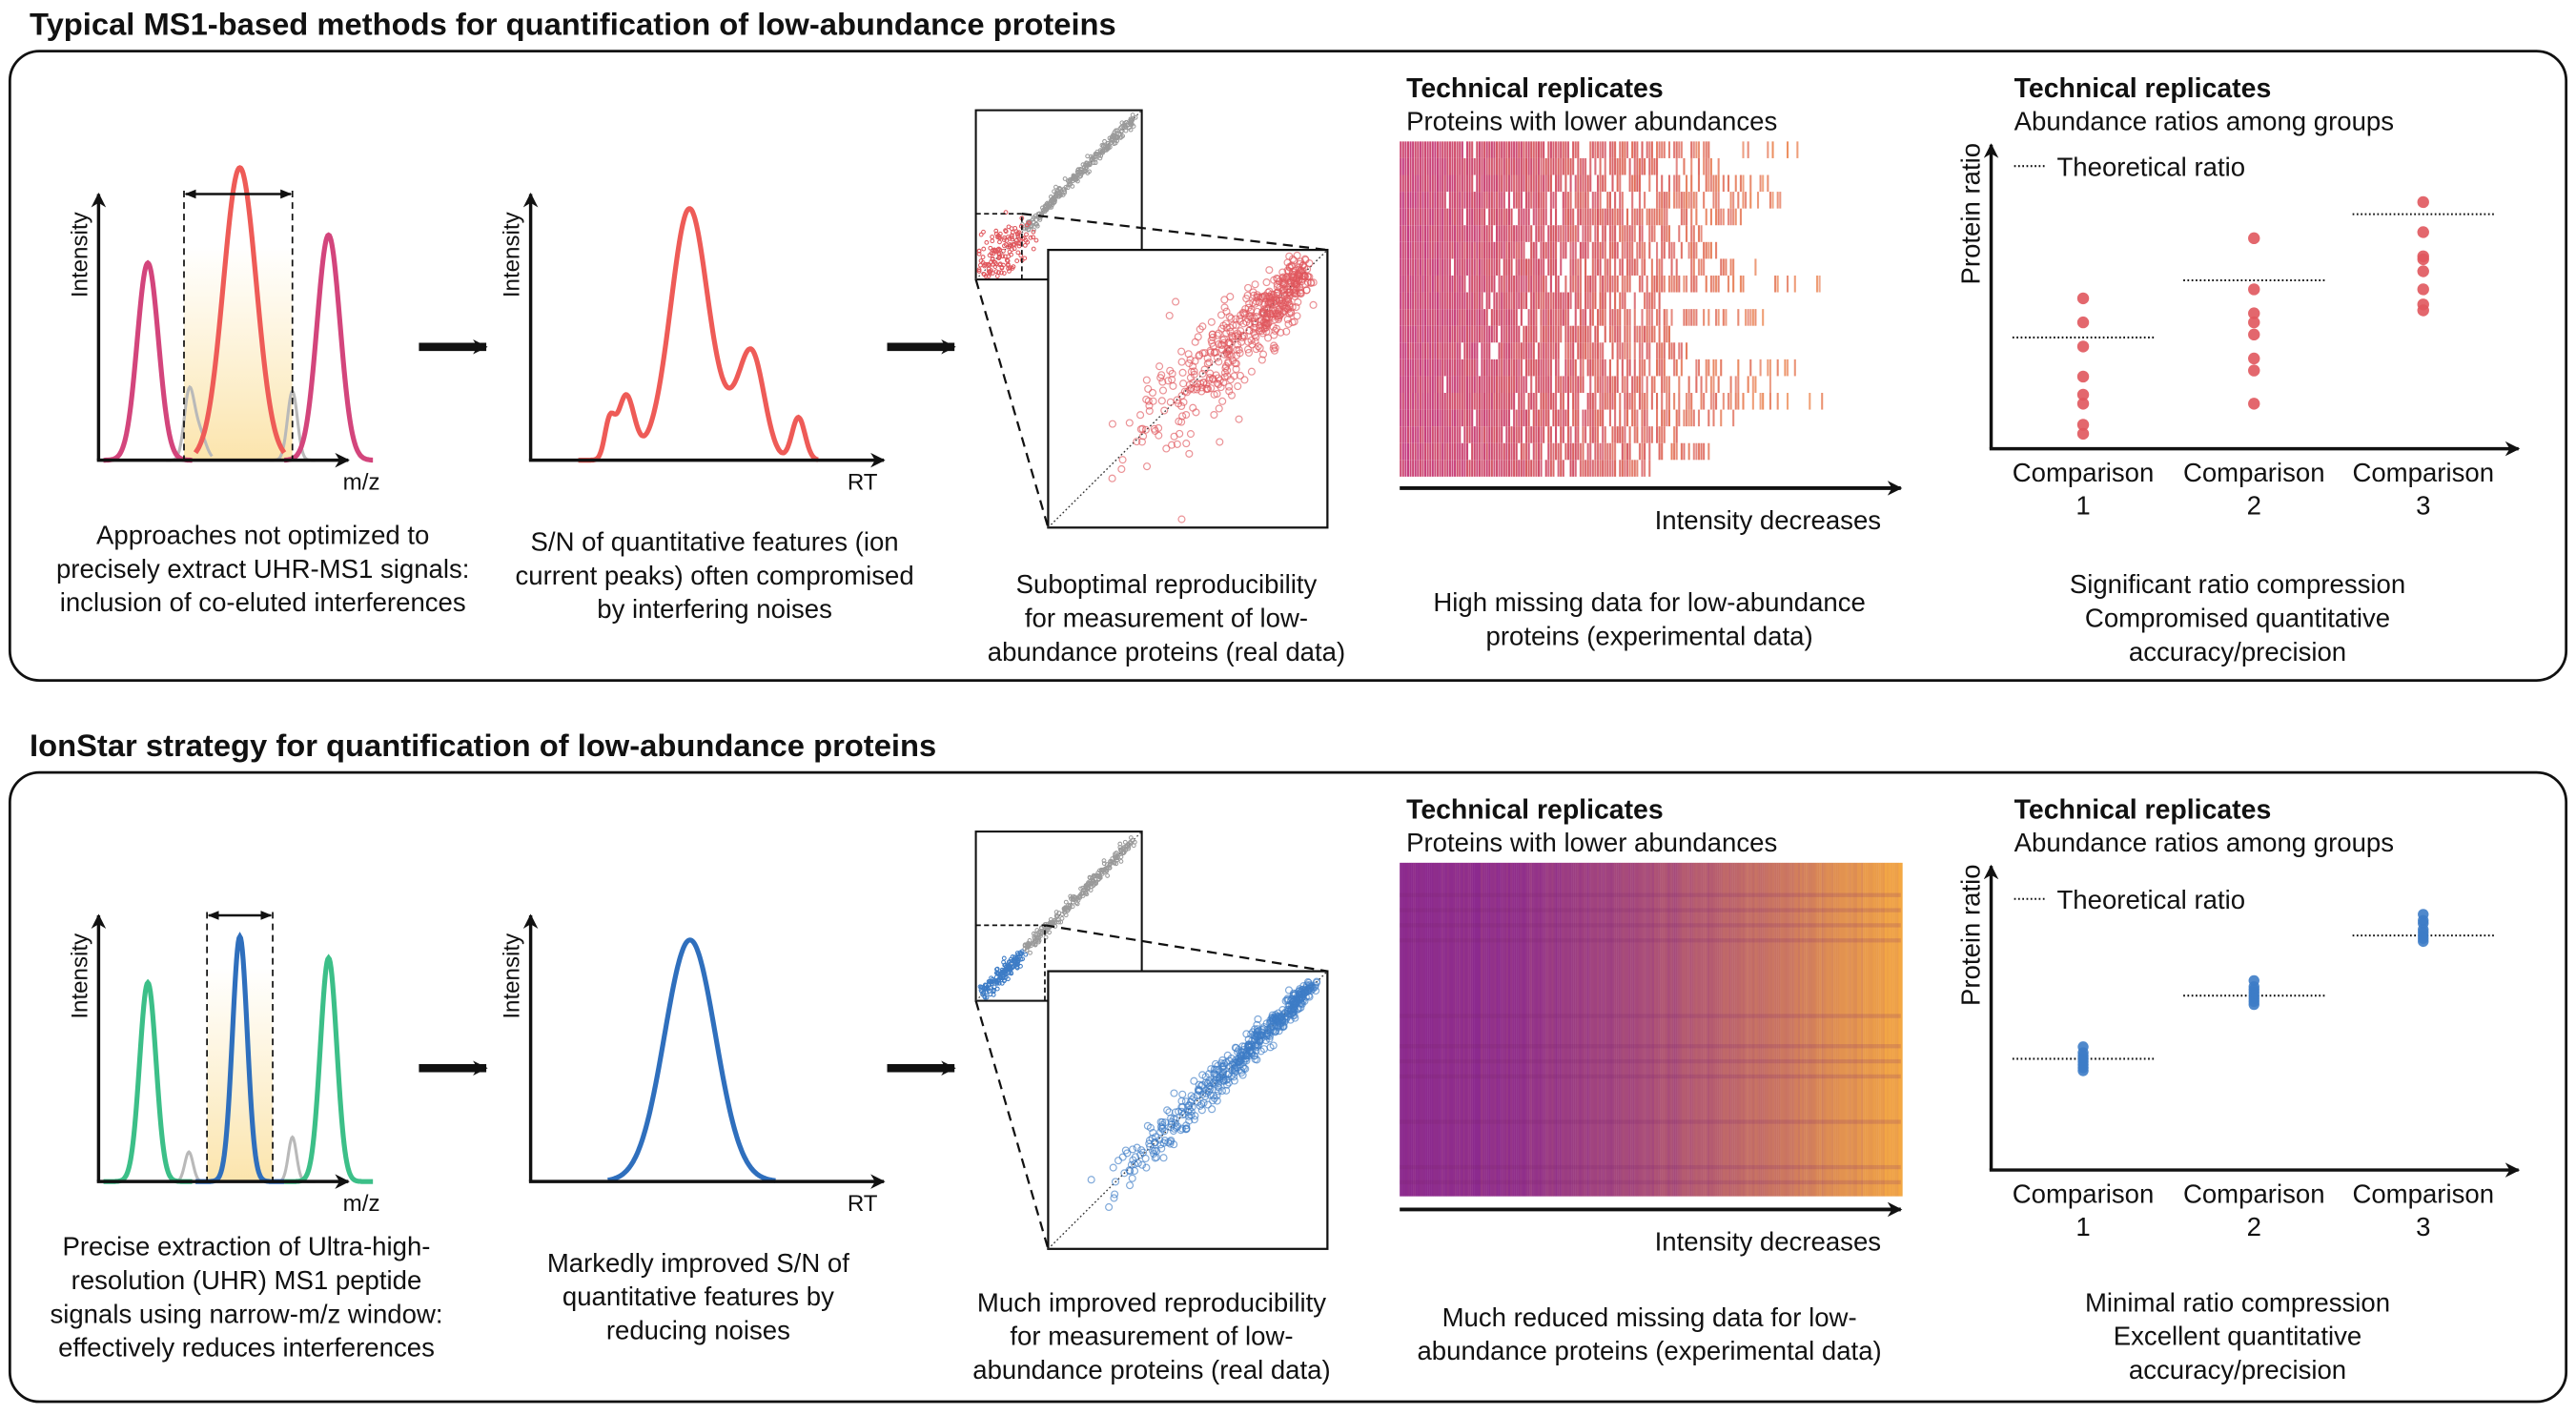 The width and height of the screenshot is (2576, 1415). Describe the element at coordinates (2084, 1194) in the screenshot. I see `category-label: Comparison` at that location.